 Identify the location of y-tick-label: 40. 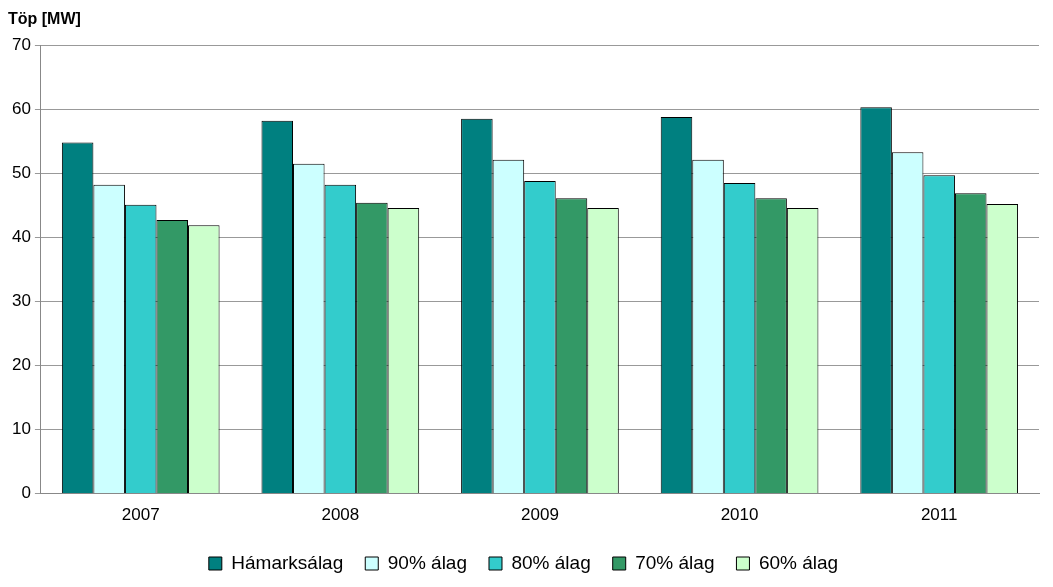
(21, 237).